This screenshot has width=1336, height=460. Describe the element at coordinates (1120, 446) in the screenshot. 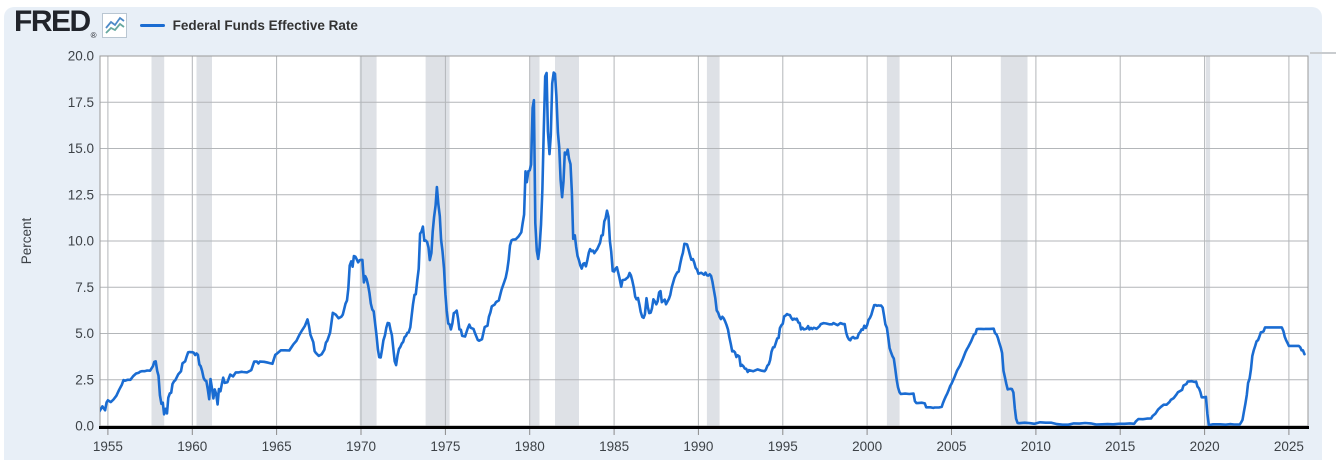

I see `x-tick-label: 2015` at that location.